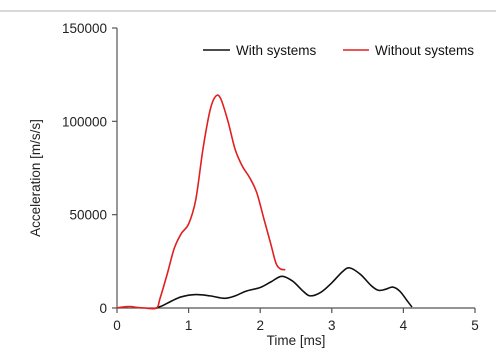 Image resolution: width=496 pixels, height=353 pixels. Describe the element at coordinates (332, 325) in the screenshot. I see `x-tick-label: 3` at that location.